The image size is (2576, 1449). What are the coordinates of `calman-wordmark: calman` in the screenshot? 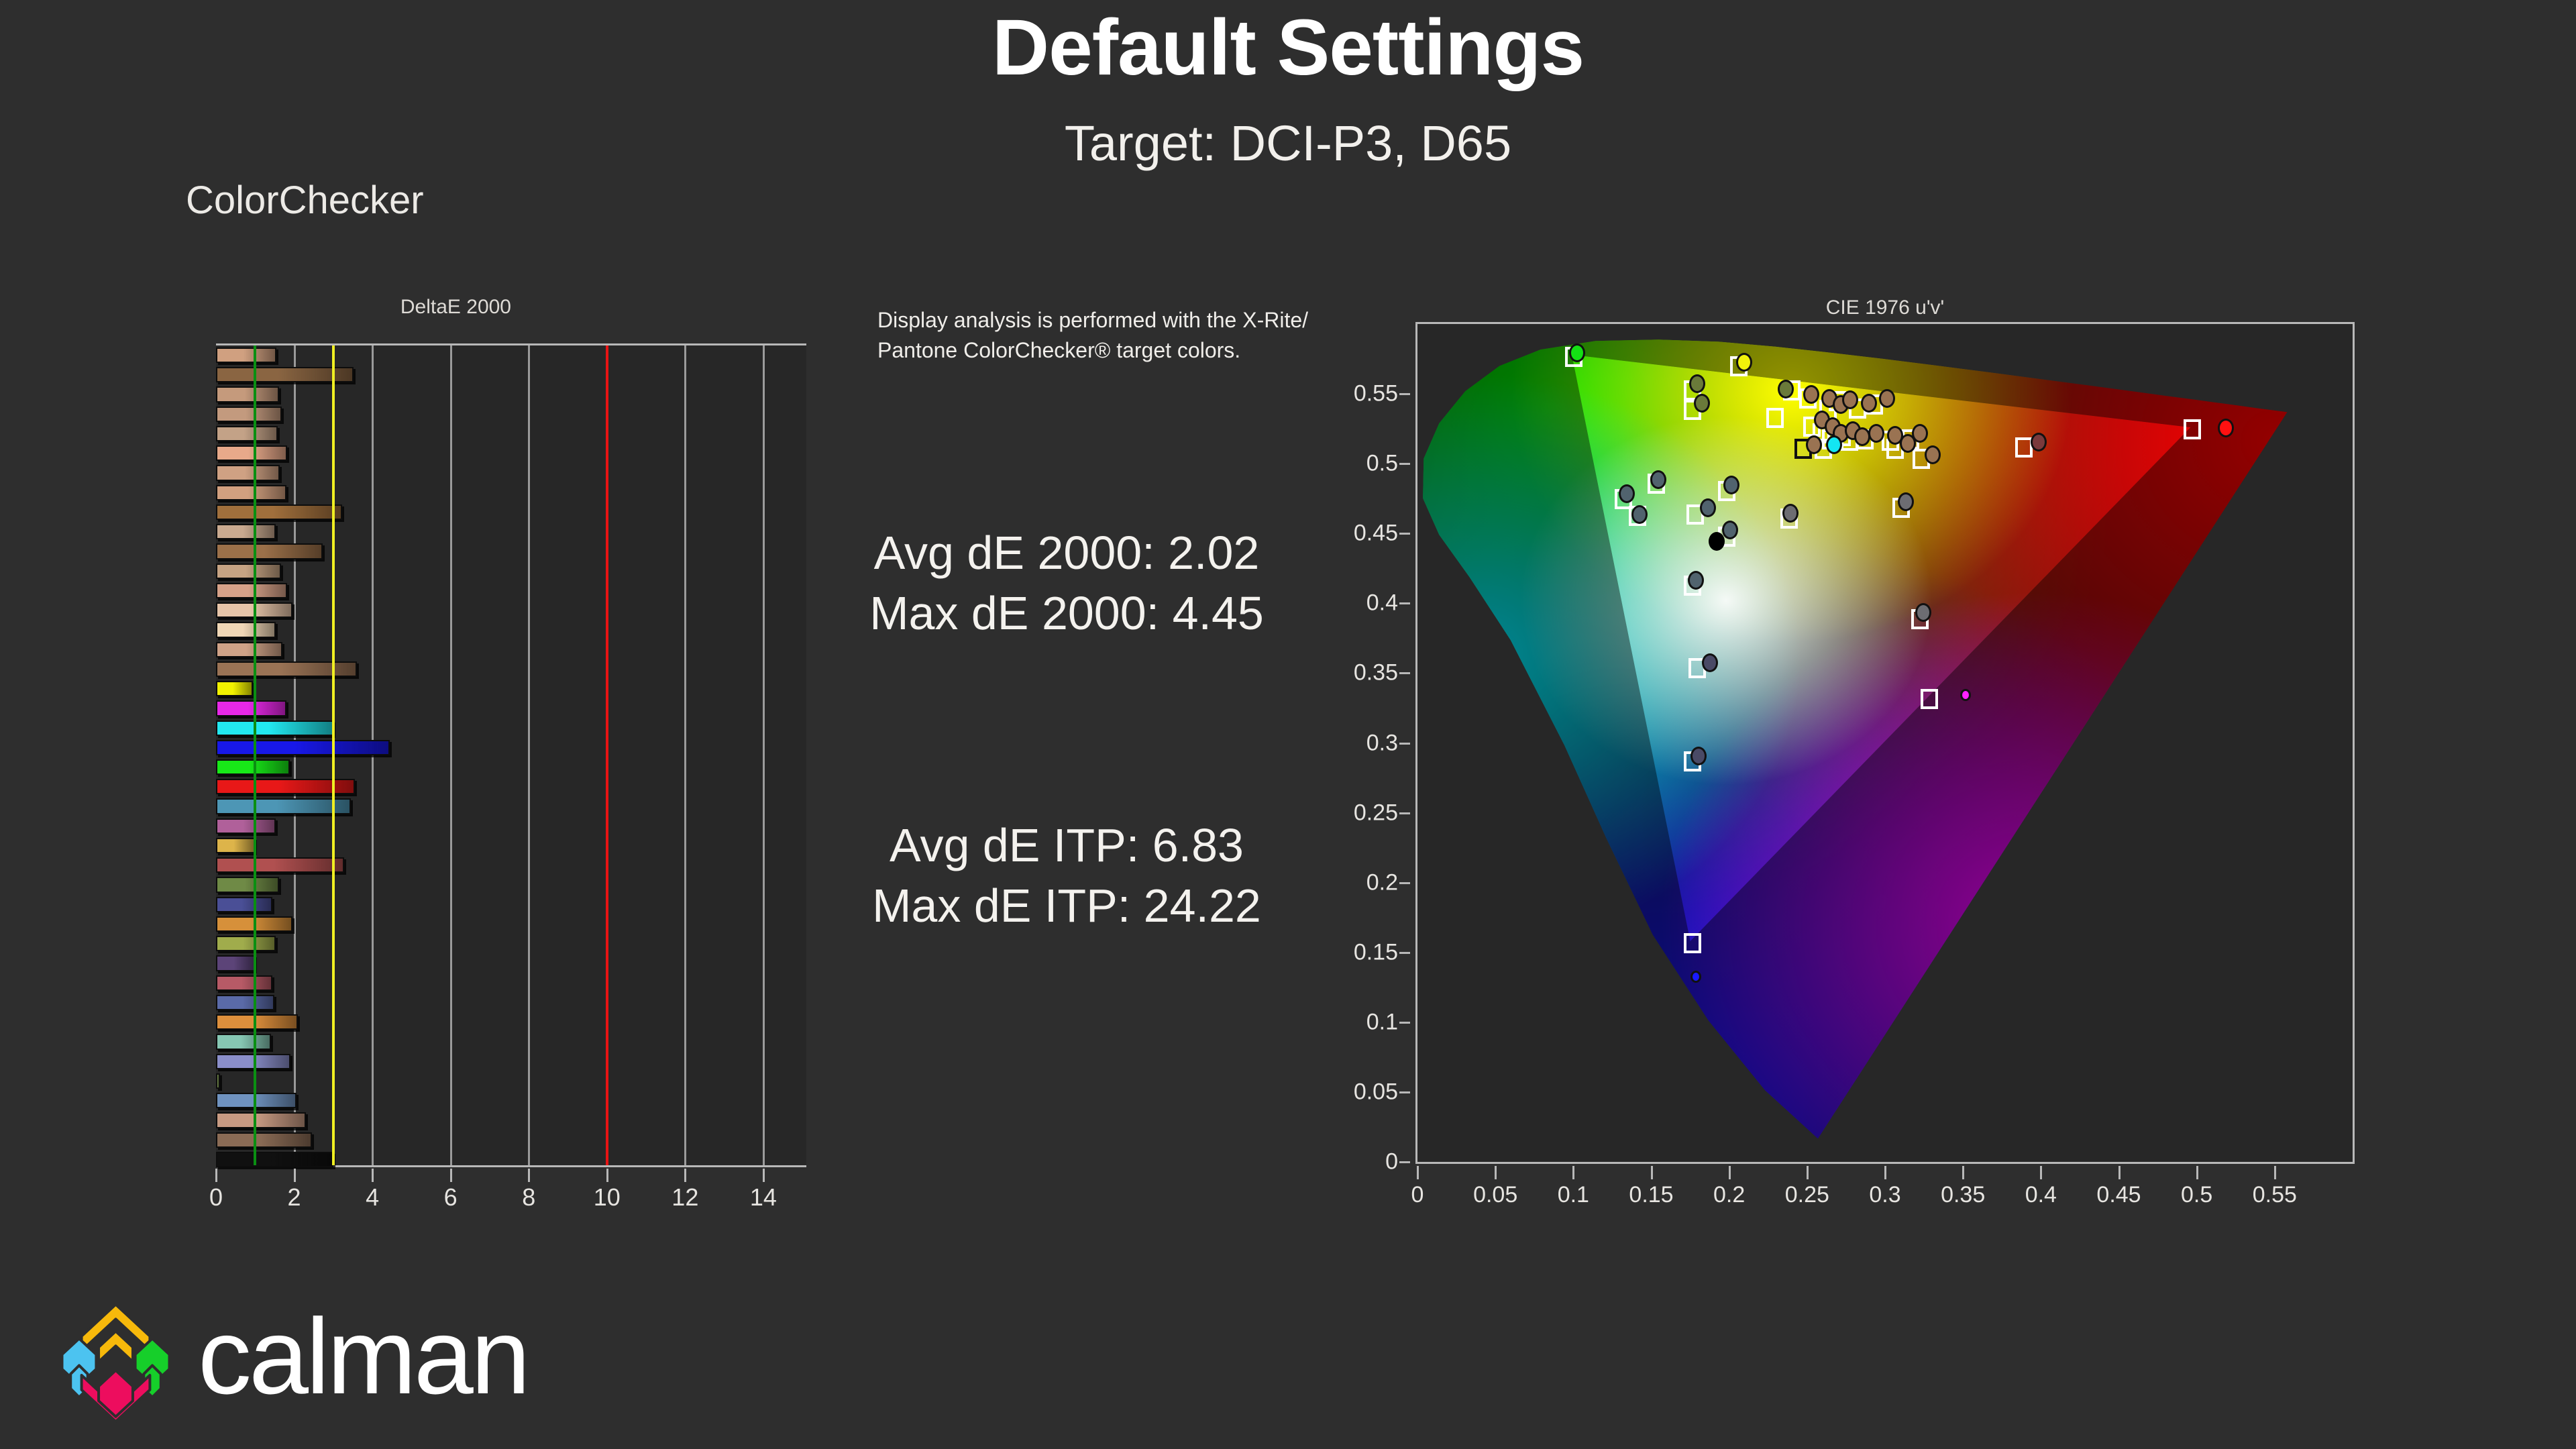 It's located at (364, 1356).